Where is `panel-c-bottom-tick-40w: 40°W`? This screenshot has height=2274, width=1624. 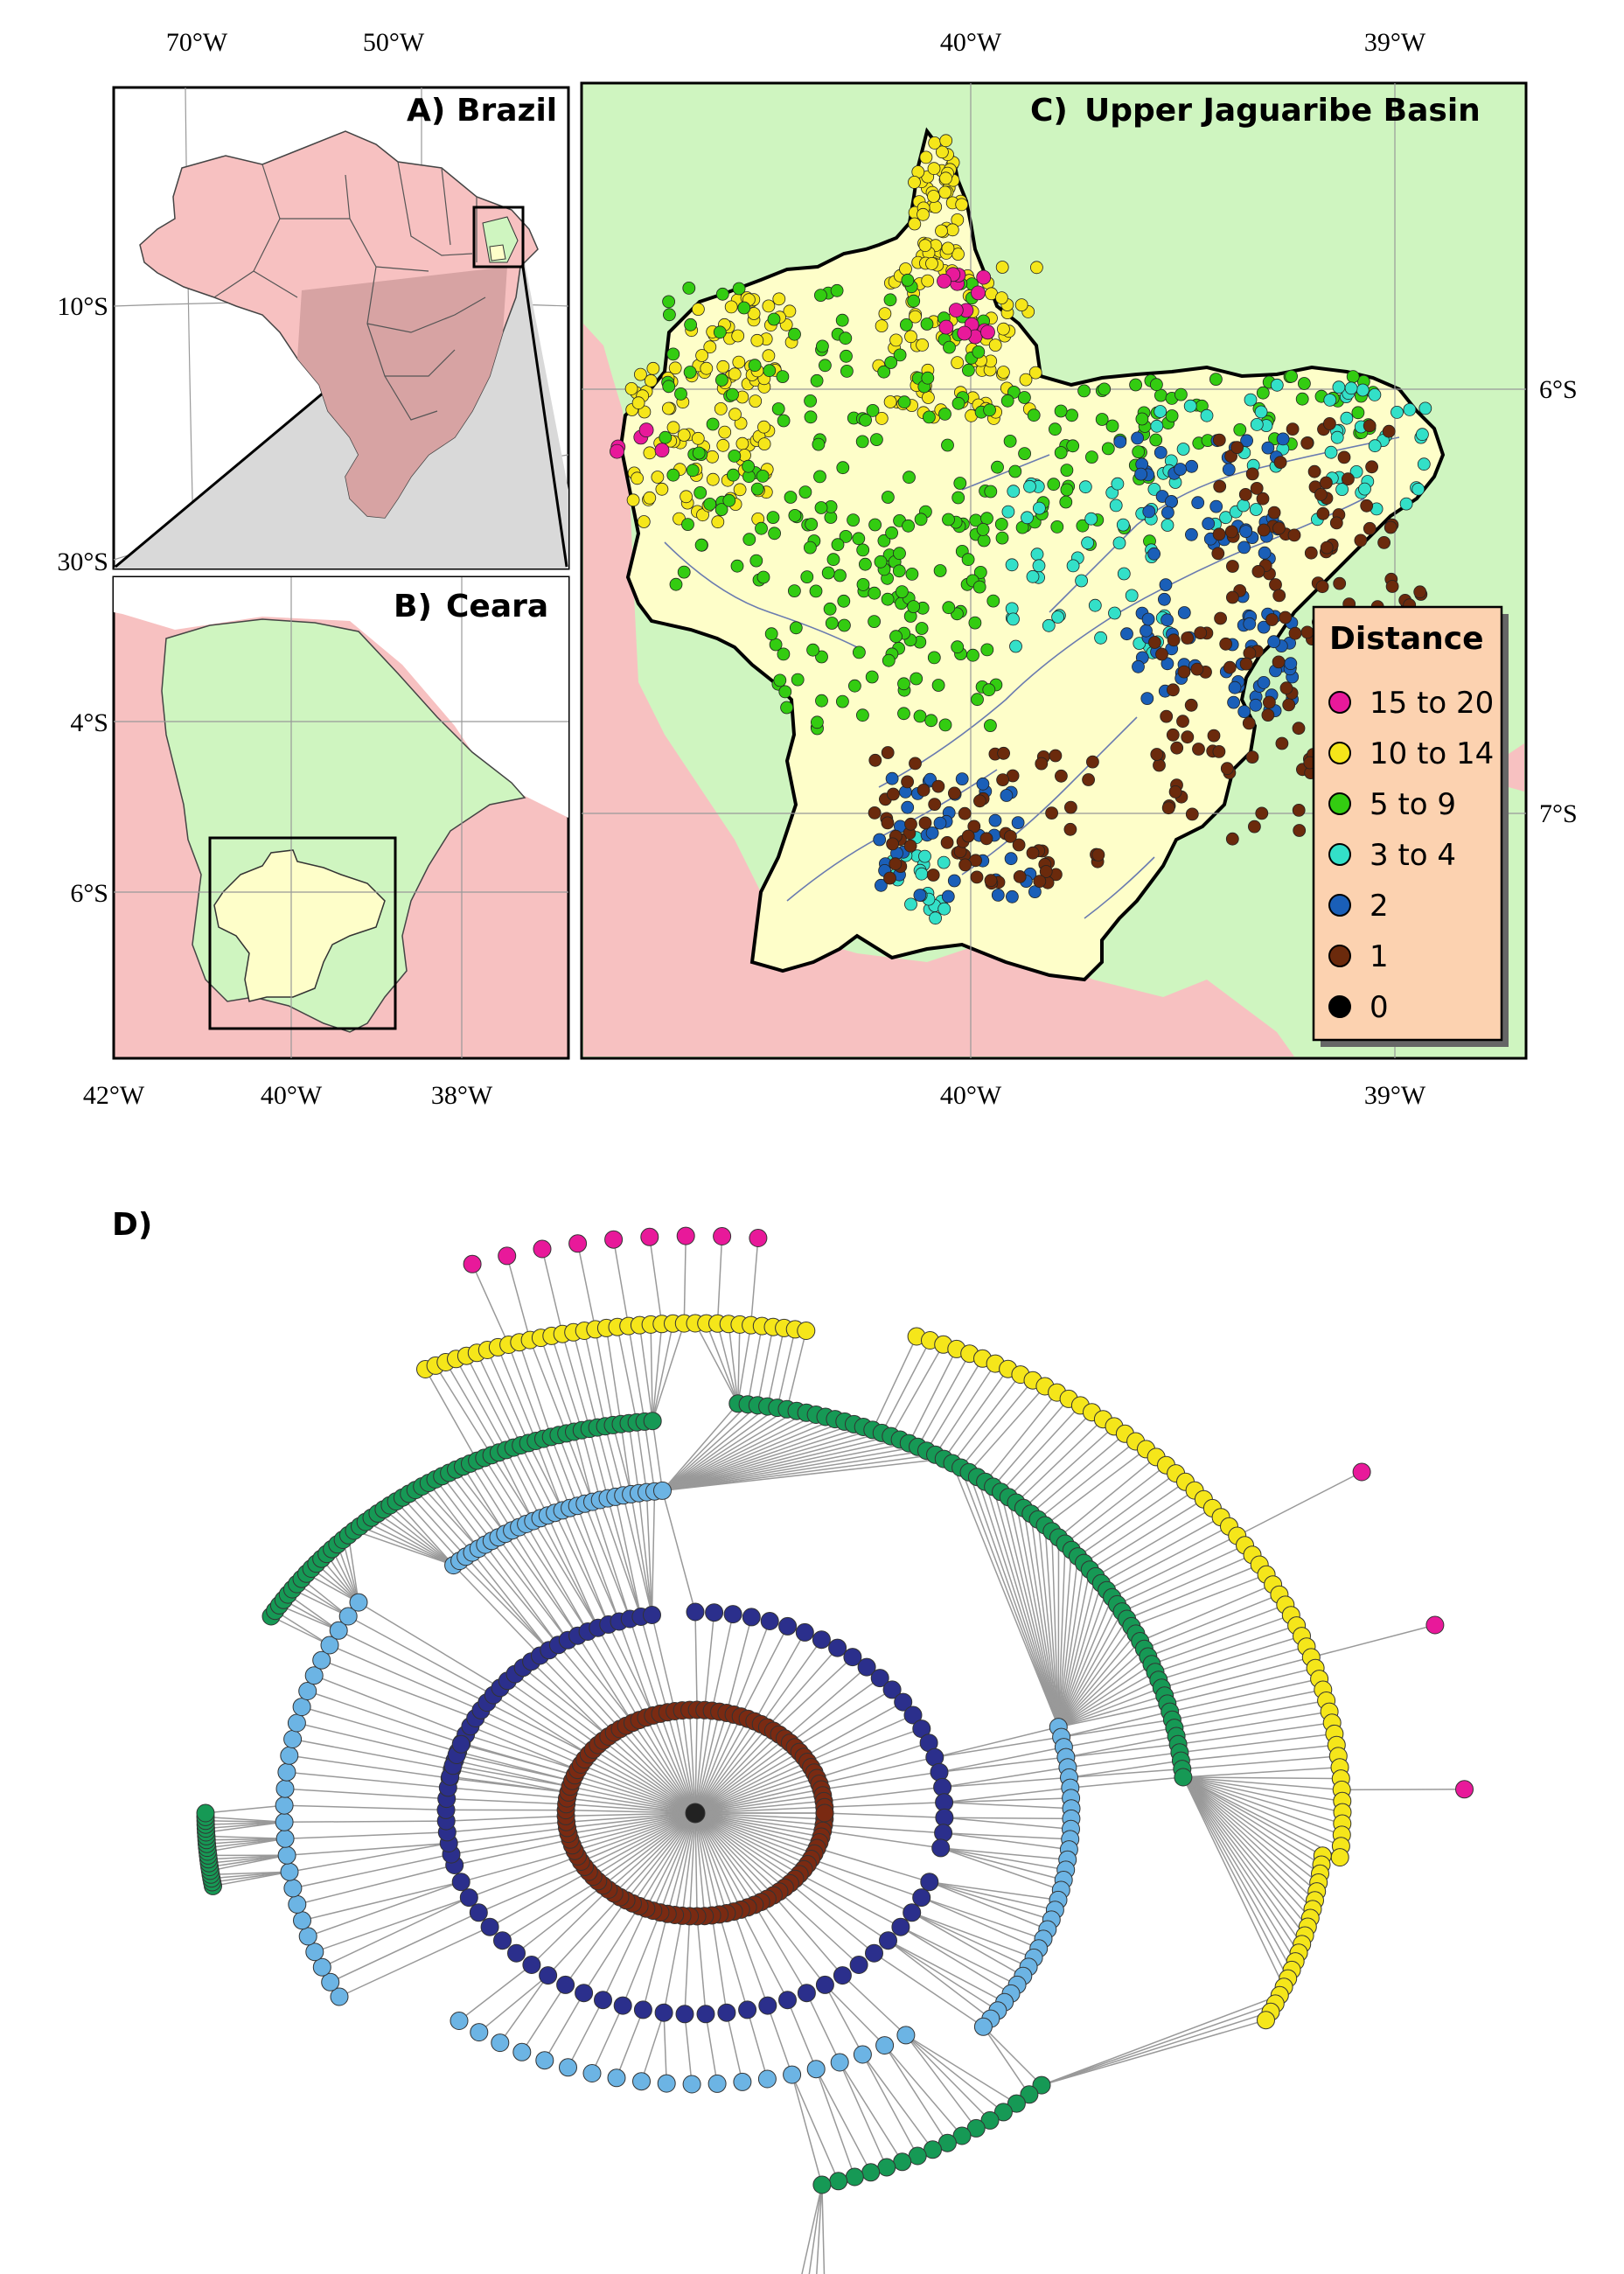 panel-c-bottom-tick-40w: 40°W is located at coordinates (971, 1095).